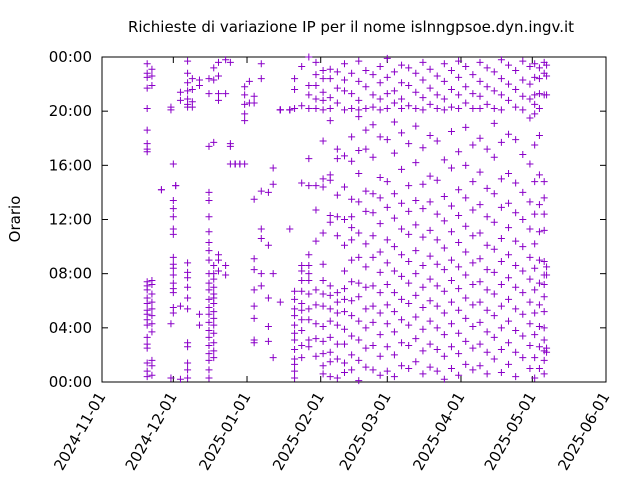  Describe the element at coordinates (510, 431) in the screenshot. I see `x-tick-label: 2025-05-01` at that location.